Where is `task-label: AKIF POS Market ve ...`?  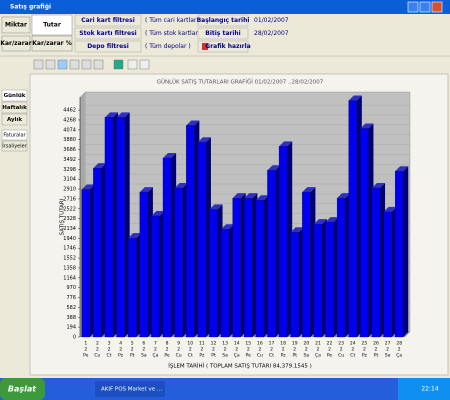
task-label: AKIF POS Market ve ... is located at coordinates (131, 390).